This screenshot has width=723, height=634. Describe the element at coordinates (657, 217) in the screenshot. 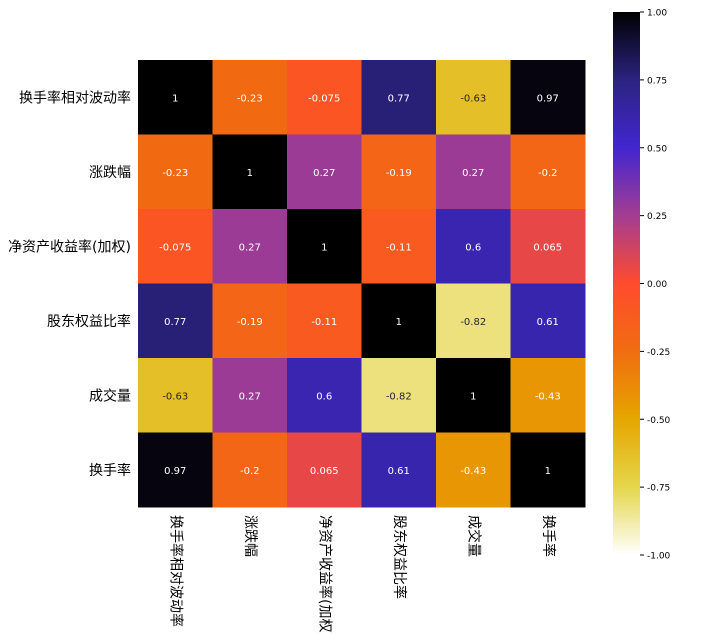

I see `colorbar-tick-label: 0.25` at that location.